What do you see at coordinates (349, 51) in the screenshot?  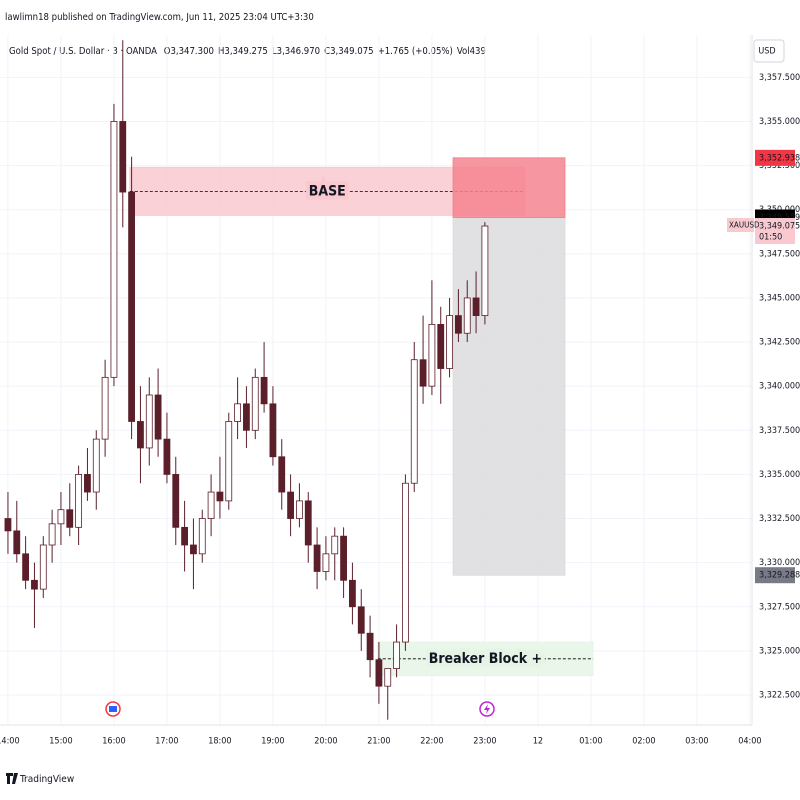 I see `ohlc-value: C3,349.075` at bounding box center [349, 51].